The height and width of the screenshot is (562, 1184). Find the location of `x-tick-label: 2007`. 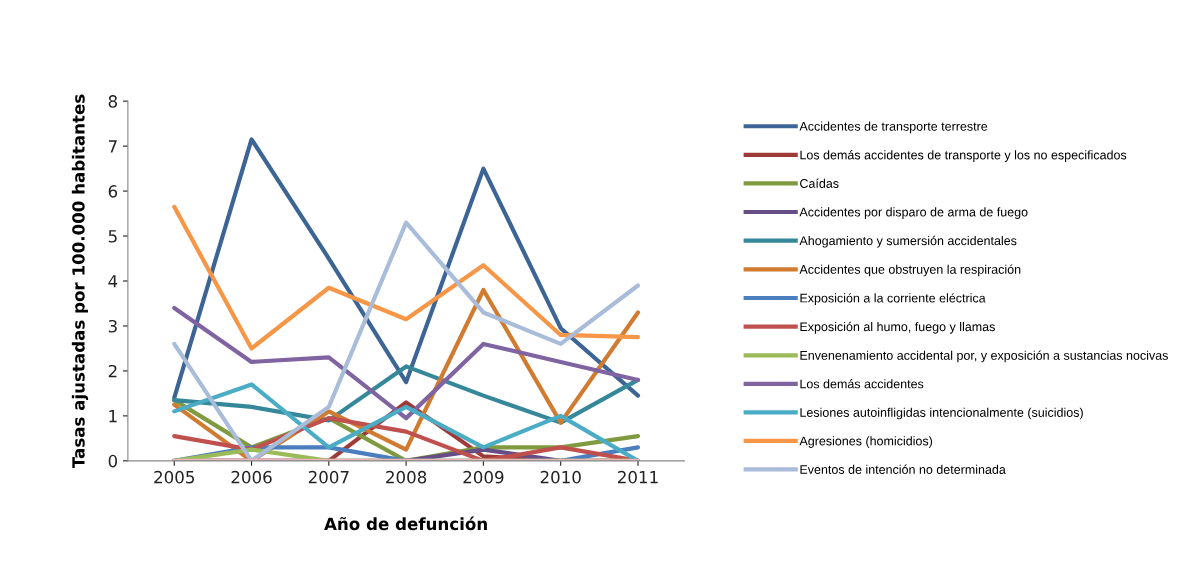

x-tick-label: 2007 is located at coordinates (328, 477).